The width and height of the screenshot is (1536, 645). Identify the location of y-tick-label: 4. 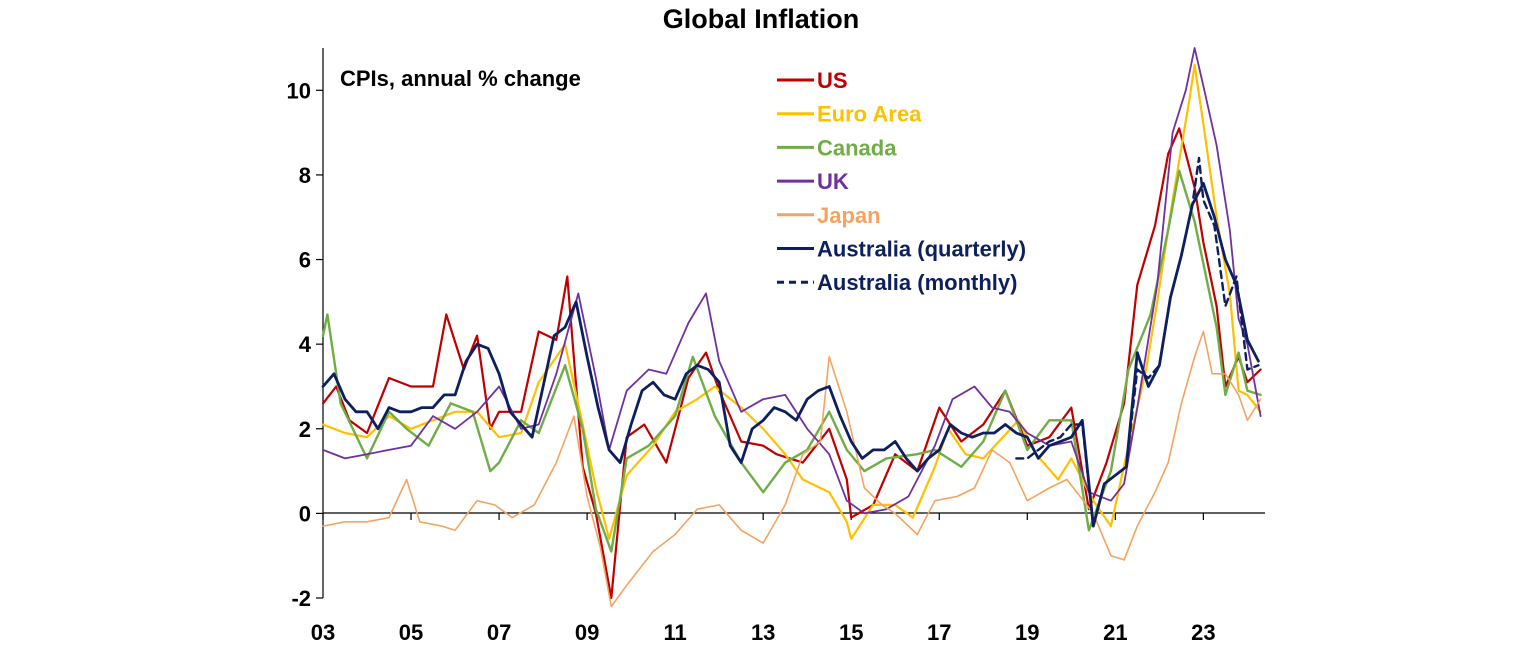
(305, 344).